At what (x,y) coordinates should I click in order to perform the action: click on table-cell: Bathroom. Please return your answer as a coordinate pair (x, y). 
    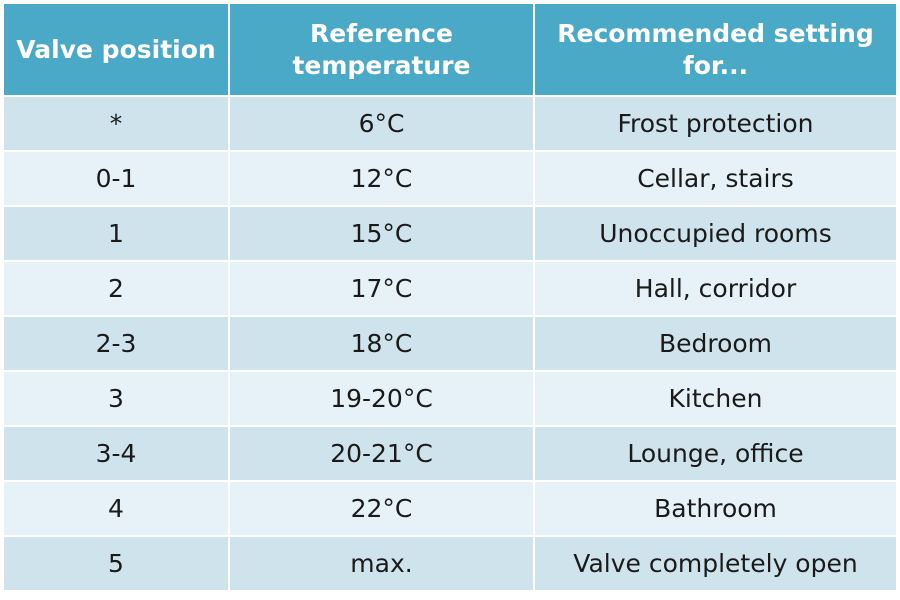
    Looking at the image, I should click on (715, 508).